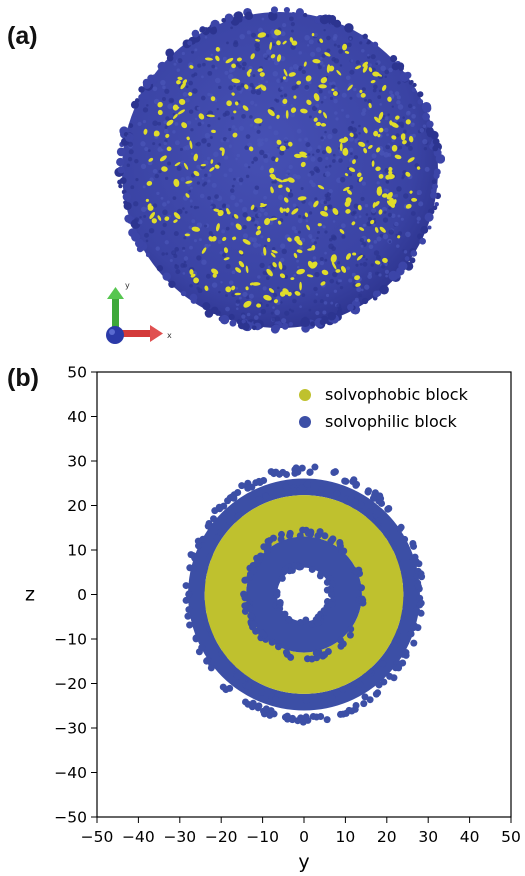 This screenshot has height=876, width=525. What do you see at coordinates (303, 862) in the screenshot?
I see `x-axis-label: y` at bounding box center [303, 862].